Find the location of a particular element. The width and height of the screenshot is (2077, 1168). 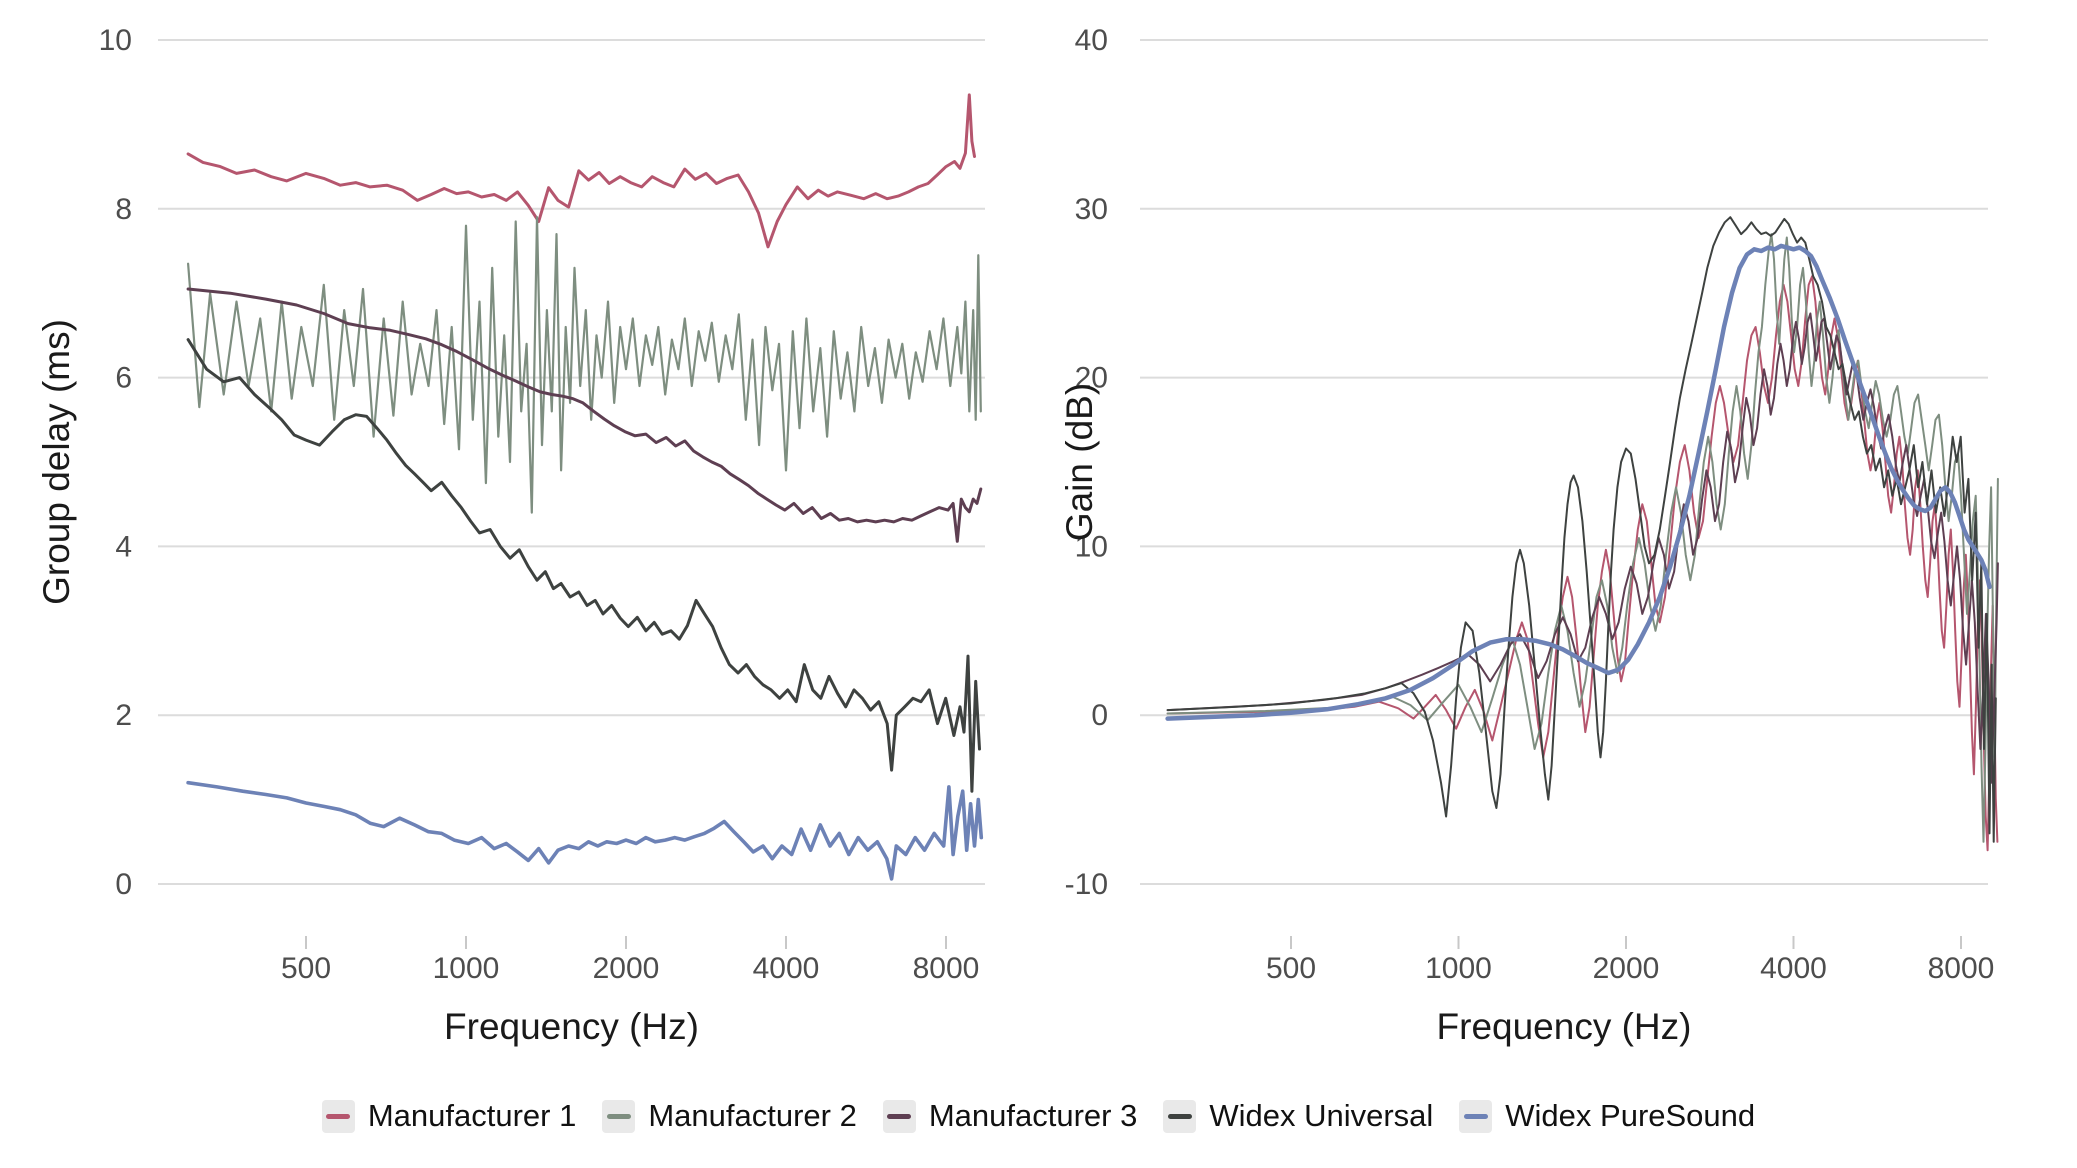

group-delay-x-tick-label: 4000 is located at coordinates (786, 968).